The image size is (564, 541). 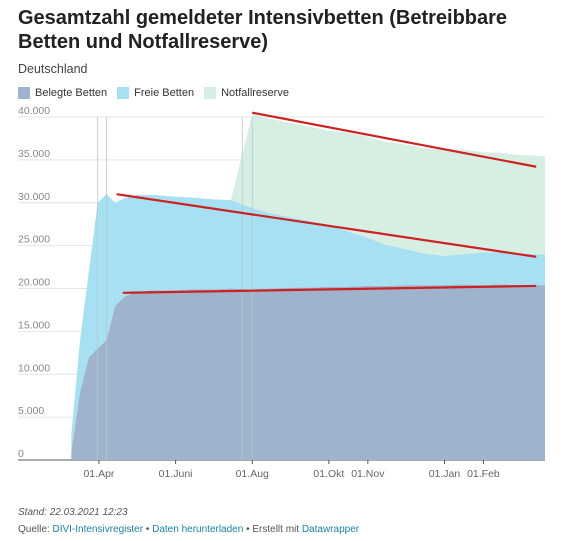 What do you see at coordinates (98, 474) in the screenshot?
I see `x-tick-label: 01.Apr` at bounding box center [98, 474].